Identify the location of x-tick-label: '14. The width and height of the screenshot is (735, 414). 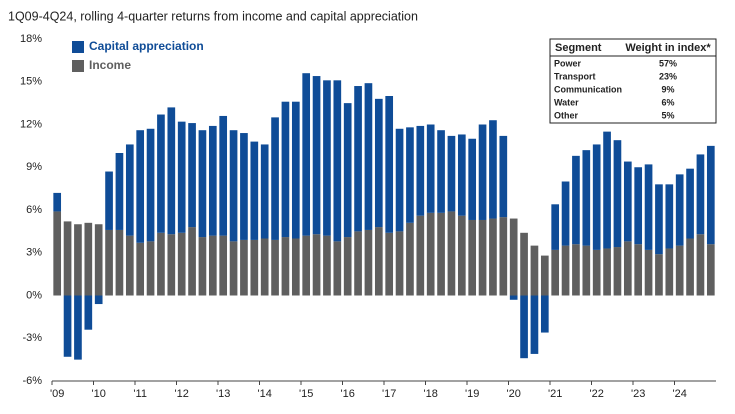
(265, 394).